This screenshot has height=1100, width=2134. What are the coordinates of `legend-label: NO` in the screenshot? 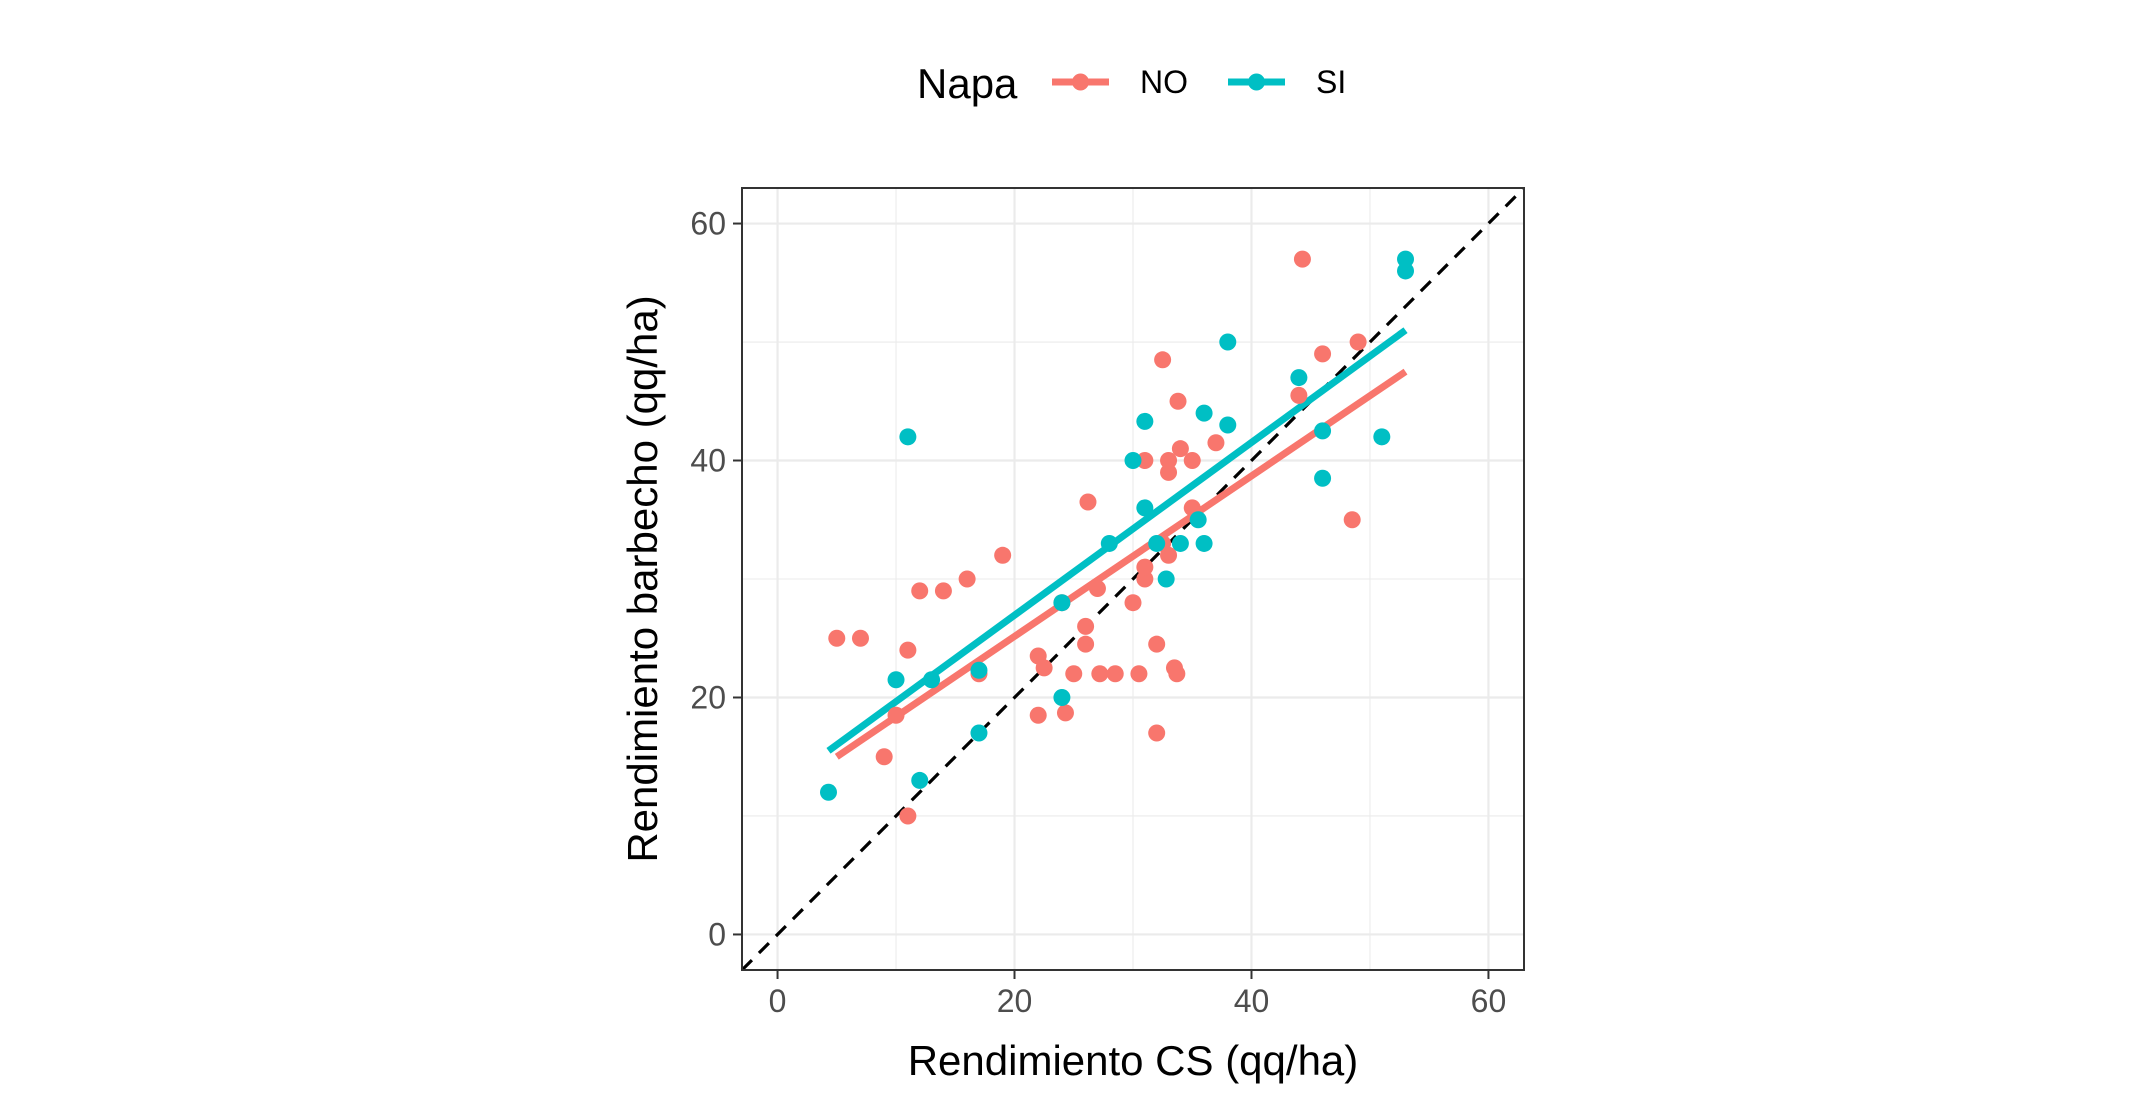 It's located at (1164, 82).